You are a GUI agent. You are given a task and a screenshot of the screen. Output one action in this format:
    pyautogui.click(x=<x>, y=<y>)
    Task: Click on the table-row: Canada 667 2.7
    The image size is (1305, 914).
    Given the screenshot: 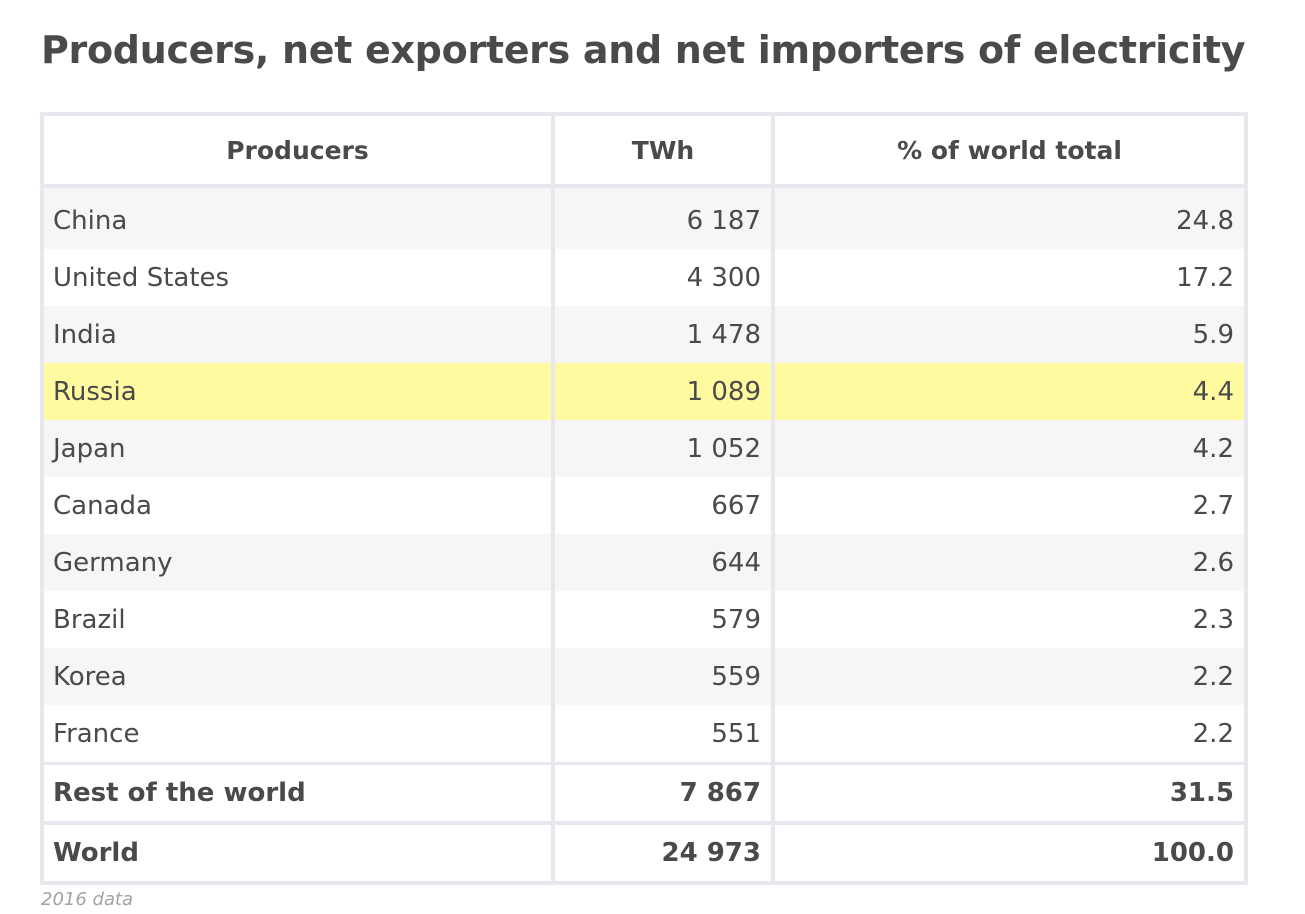 What is the action you would take?
    pyautogui.click(x=644, y=505)
    